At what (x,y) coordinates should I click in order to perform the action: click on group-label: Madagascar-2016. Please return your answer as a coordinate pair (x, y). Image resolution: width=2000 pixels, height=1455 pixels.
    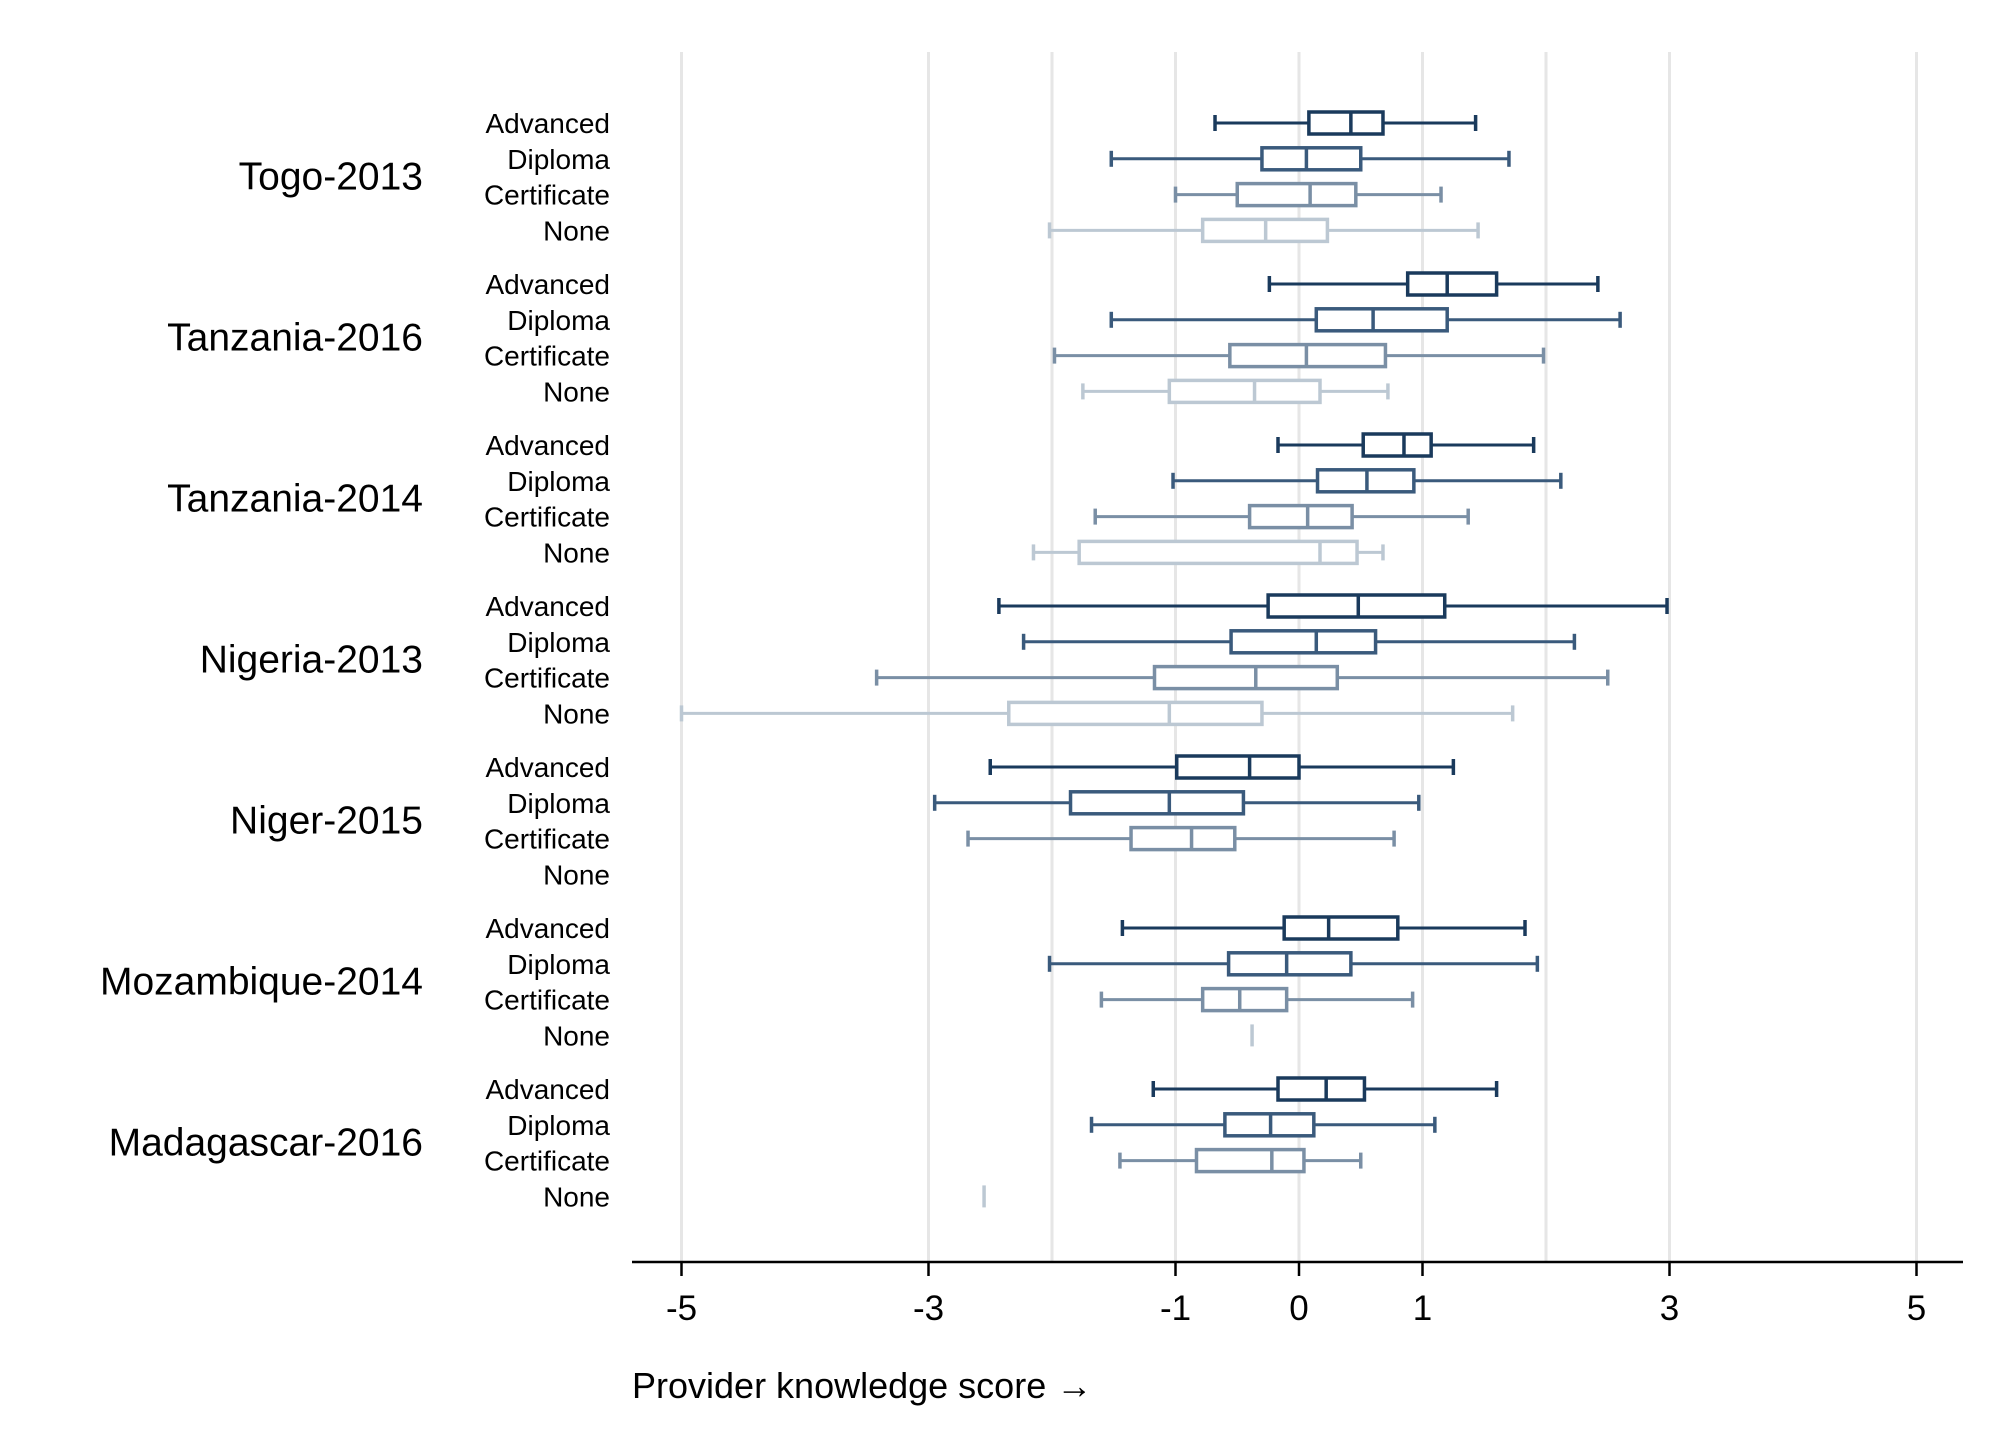
    Looking at the image, I should click on (266, 1143).